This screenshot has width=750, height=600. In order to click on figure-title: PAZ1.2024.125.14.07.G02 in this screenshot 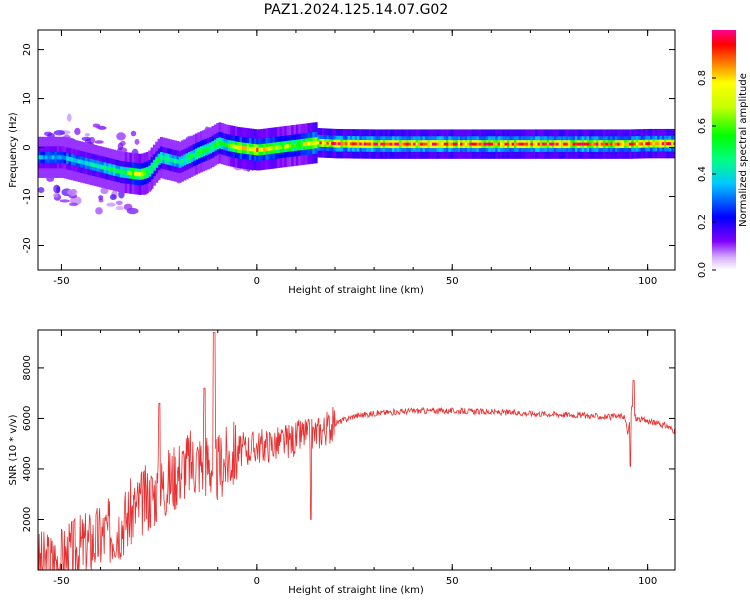, I will do `click(356, 10)`.